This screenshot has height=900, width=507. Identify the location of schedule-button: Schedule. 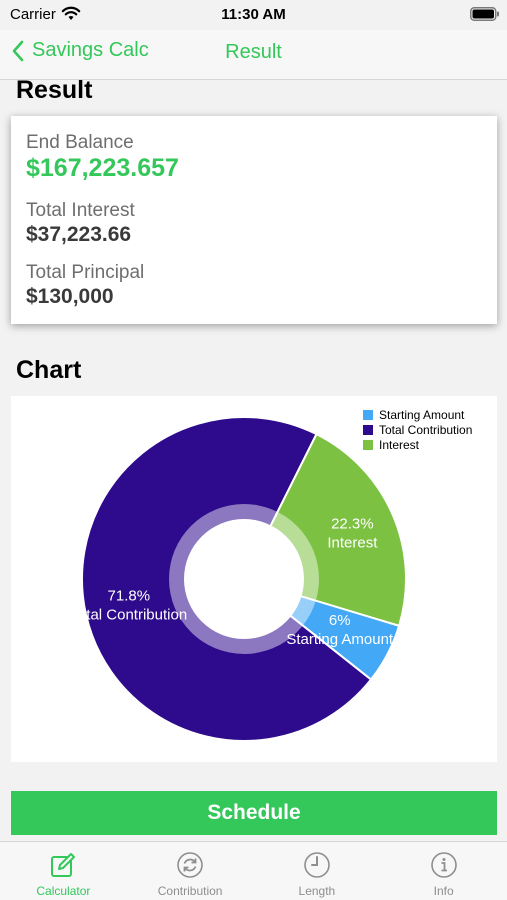
(254, 813).